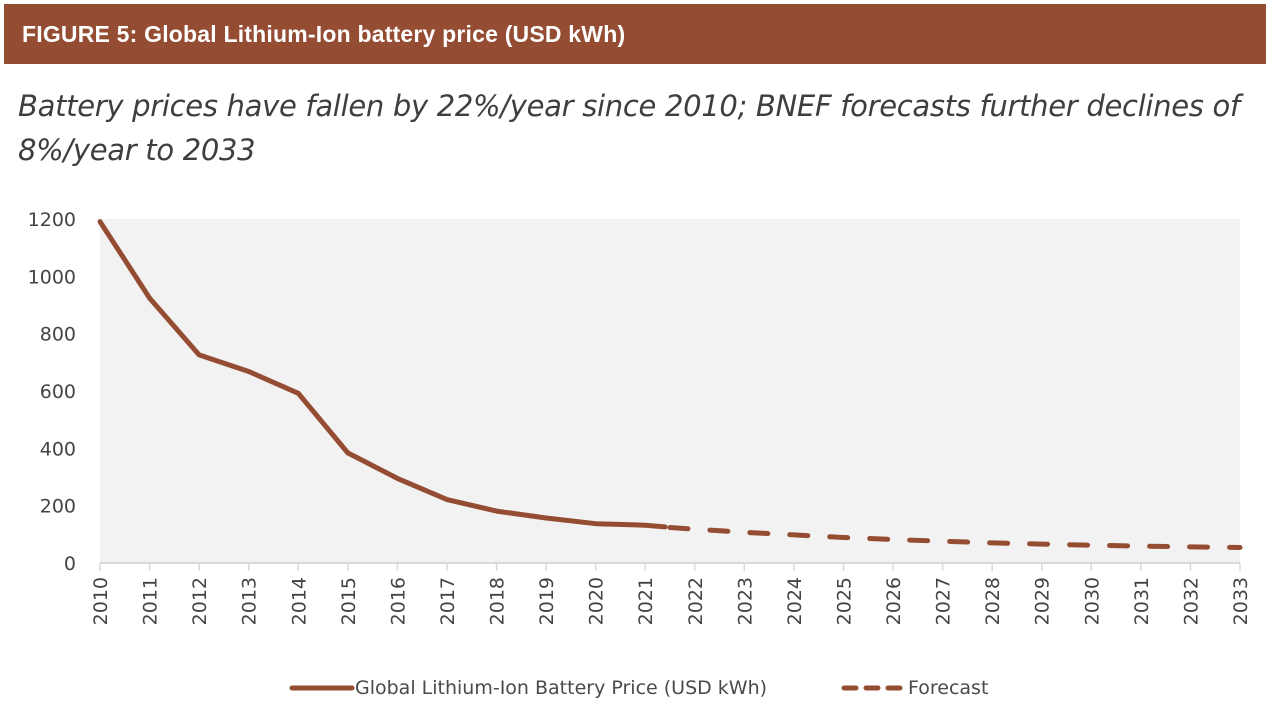 The height and width of the screenshot is (710, 1270). Describe the element at coordinates (1092, 601) in the screenshot. I see `x-tick-label: 2030` at that location.